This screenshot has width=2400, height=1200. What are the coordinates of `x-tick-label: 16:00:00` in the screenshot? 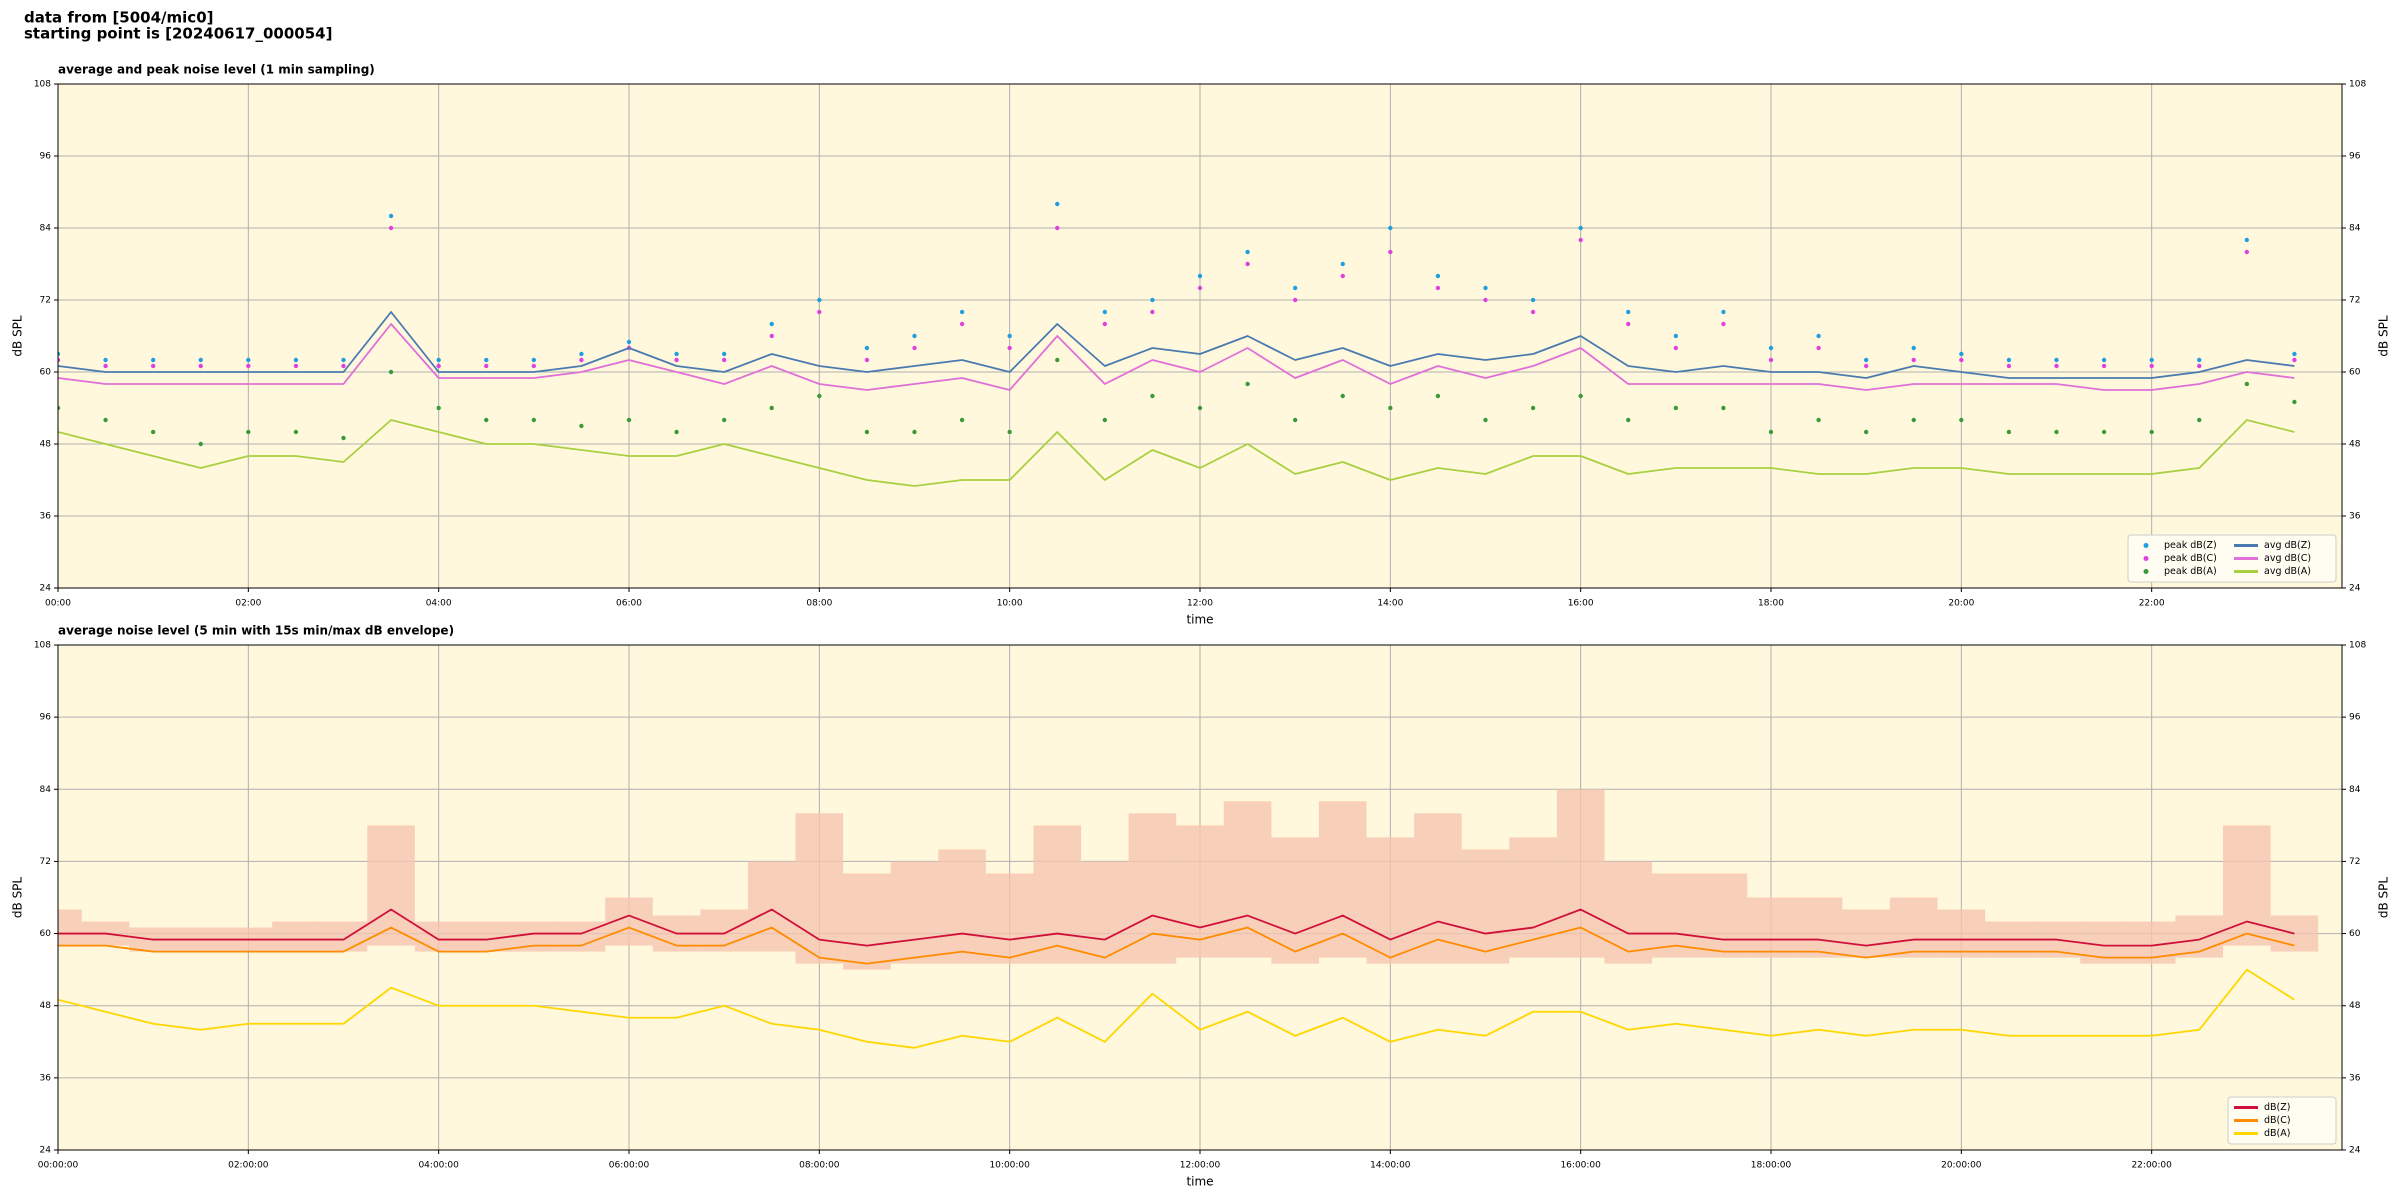 It's located at (1580, 1166).